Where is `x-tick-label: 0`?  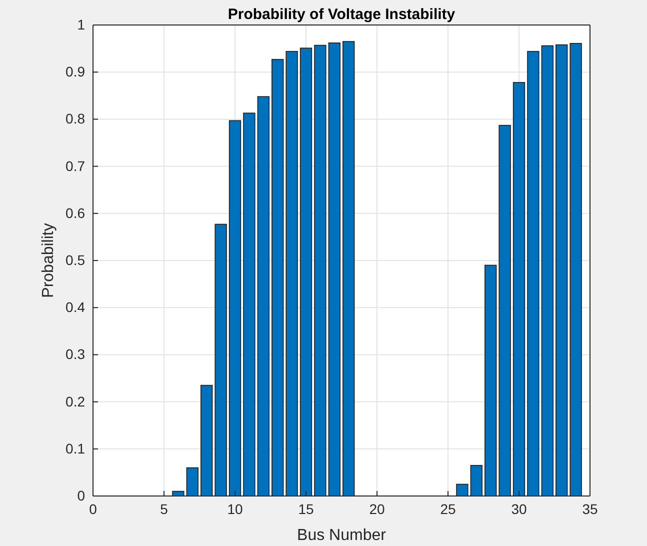 x-tick-label: 0 is located at coordinates (93, 508).